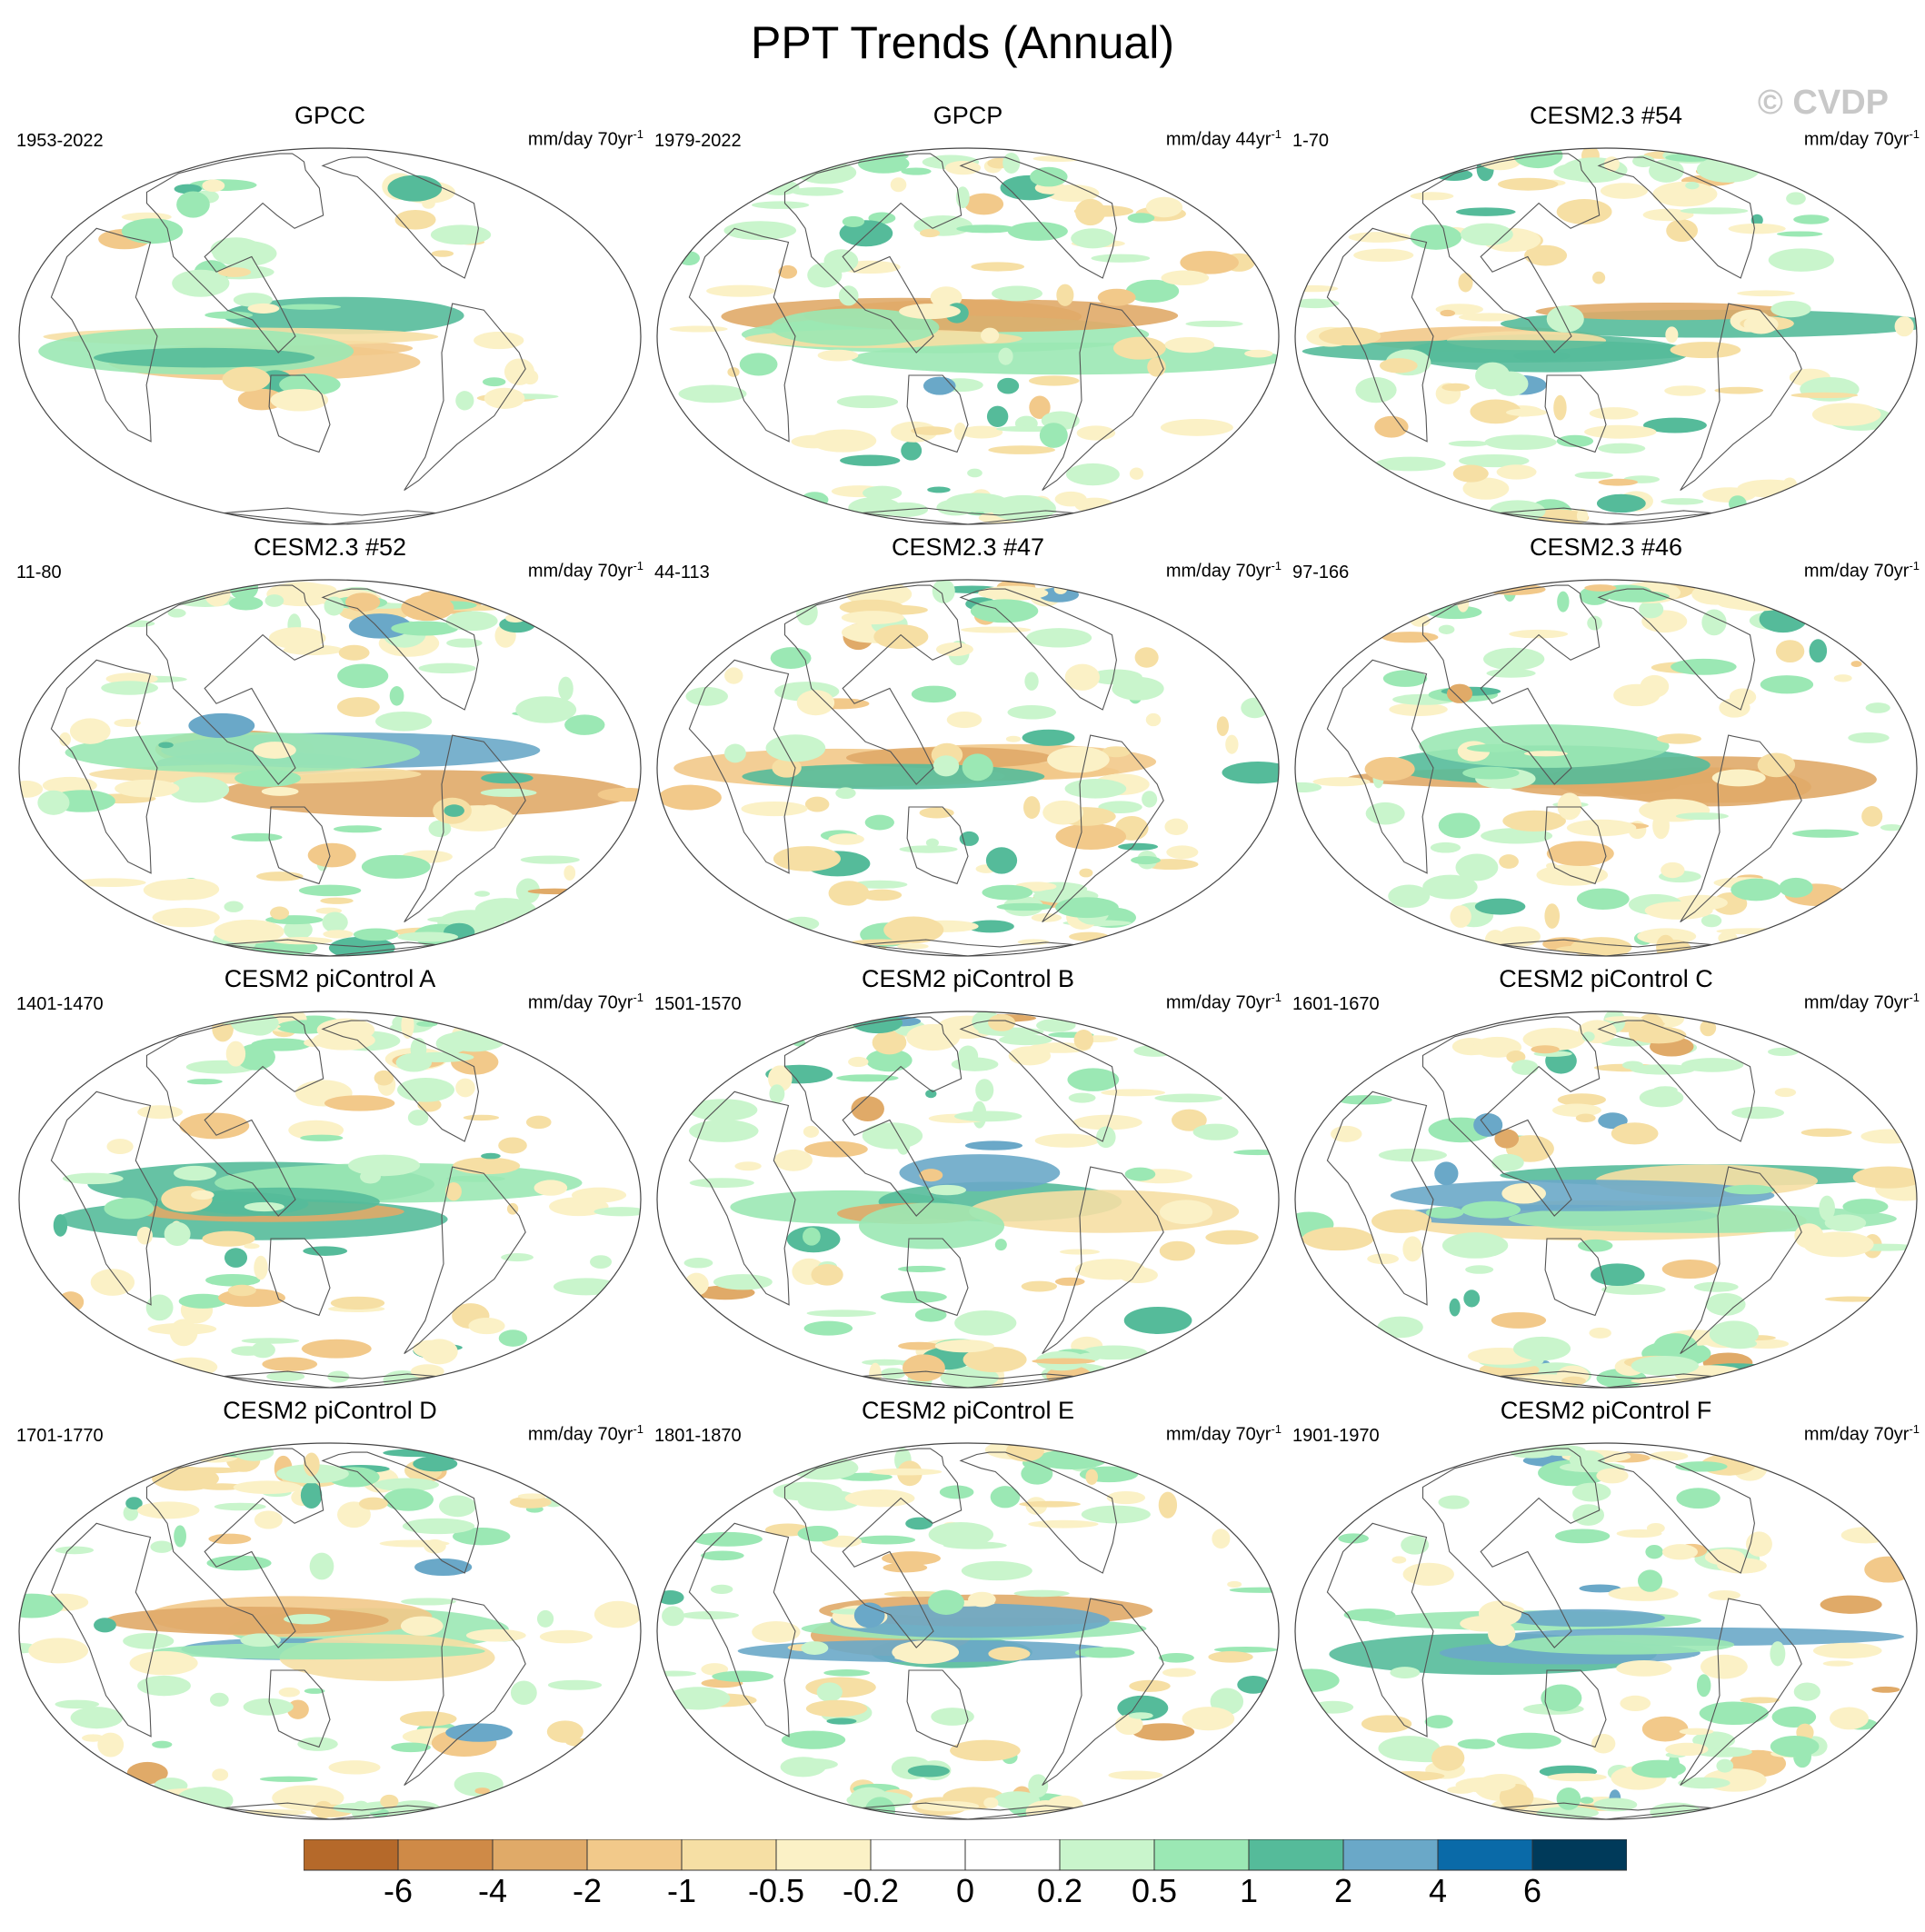 The height and width of the screenshot is (1932, 1925). I want to click on map-border, so click(330, 1631).